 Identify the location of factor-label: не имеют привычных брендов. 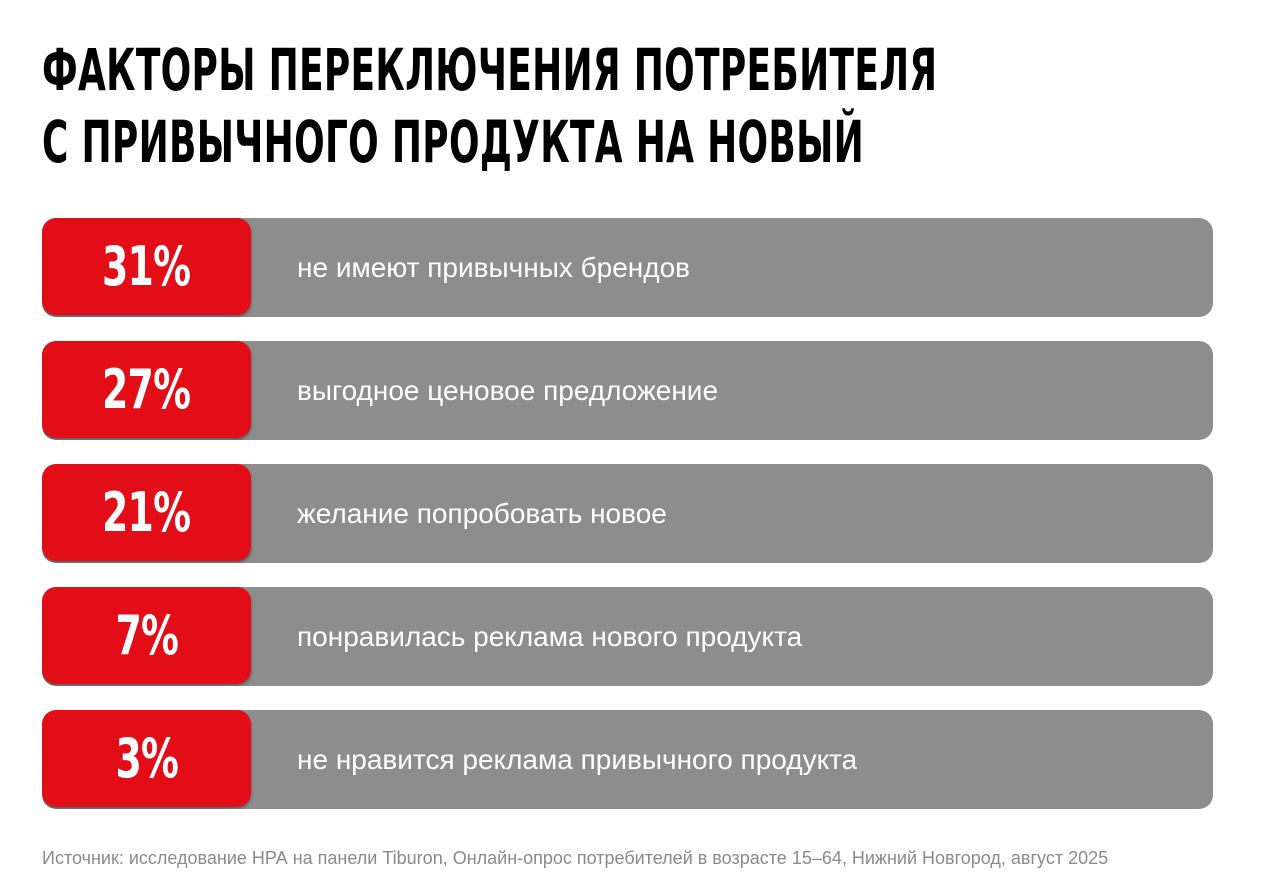
(494, 267).